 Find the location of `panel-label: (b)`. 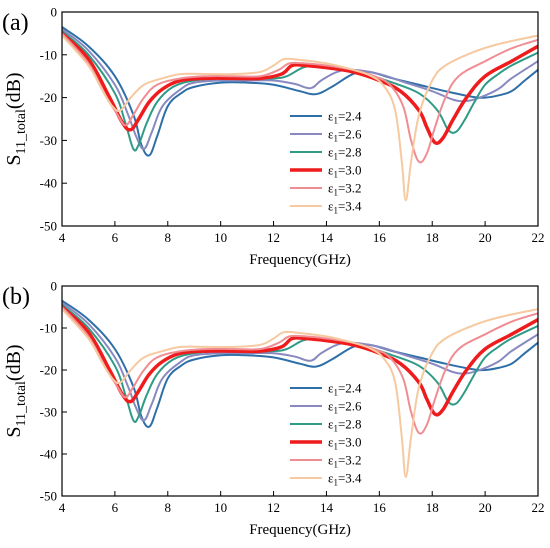

panel-label: (b) is located at coordinates (16, 297).